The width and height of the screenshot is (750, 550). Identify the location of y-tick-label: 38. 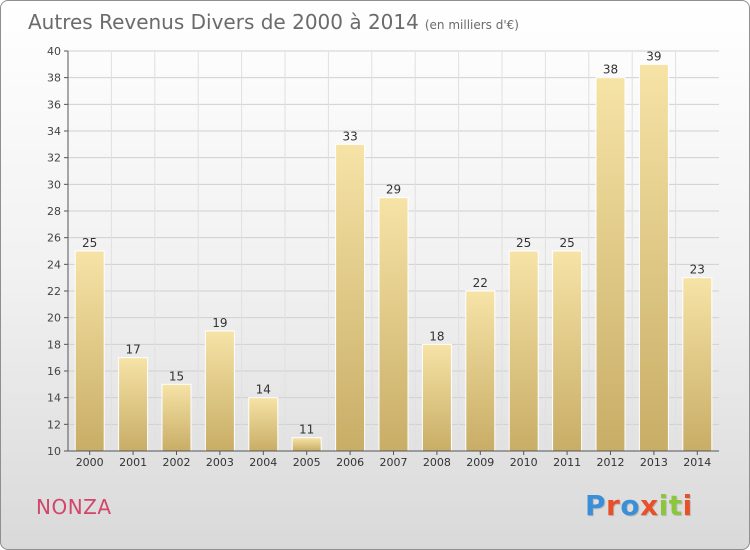
(54, 78).